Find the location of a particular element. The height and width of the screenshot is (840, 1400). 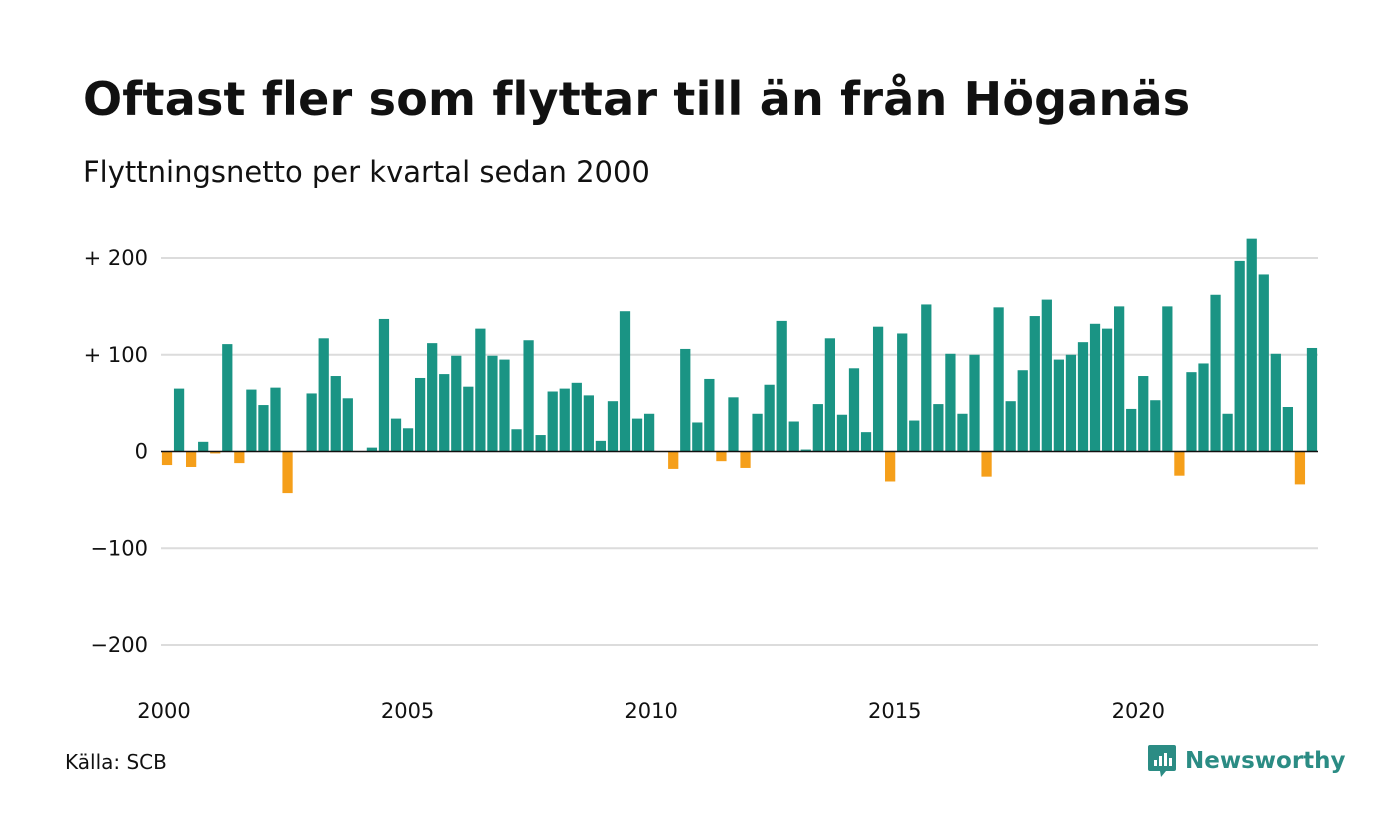

chart-subtitle: Flyttningsnetto per kvartal sedan 2000 is located at coordinates (366, 172).